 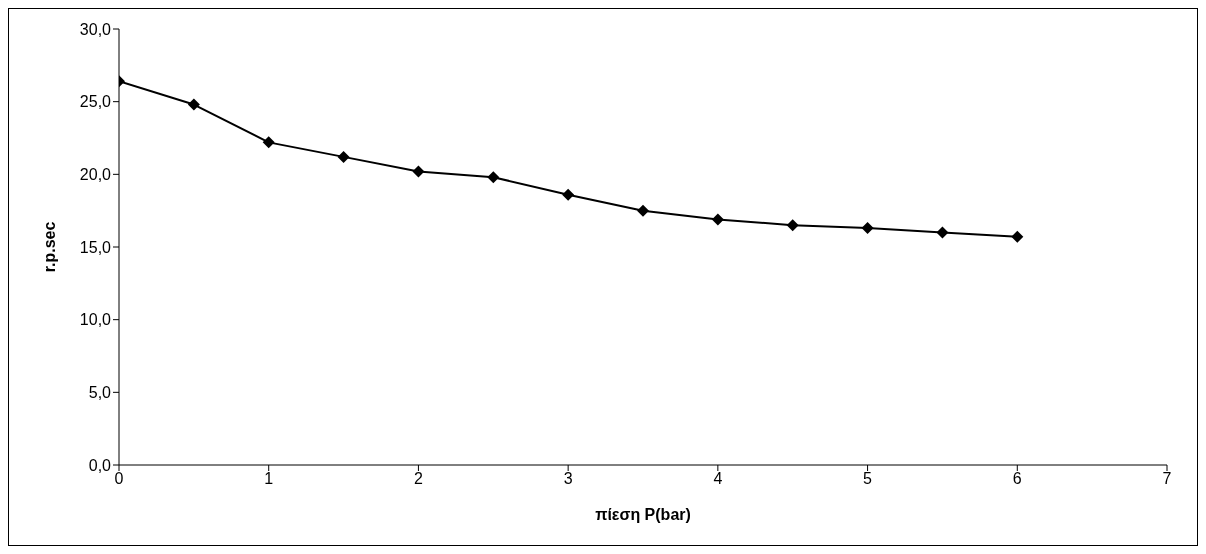 I want to click on x-tick-label: 5, so click(x=868, y=479).